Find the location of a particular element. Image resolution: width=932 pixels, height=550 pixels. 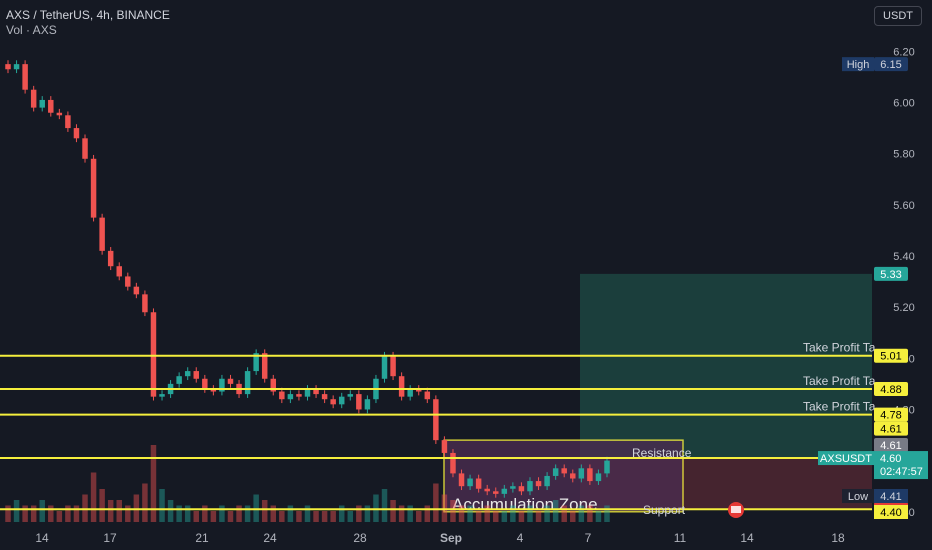

high-label-bg is located at coordinates (858, 64).